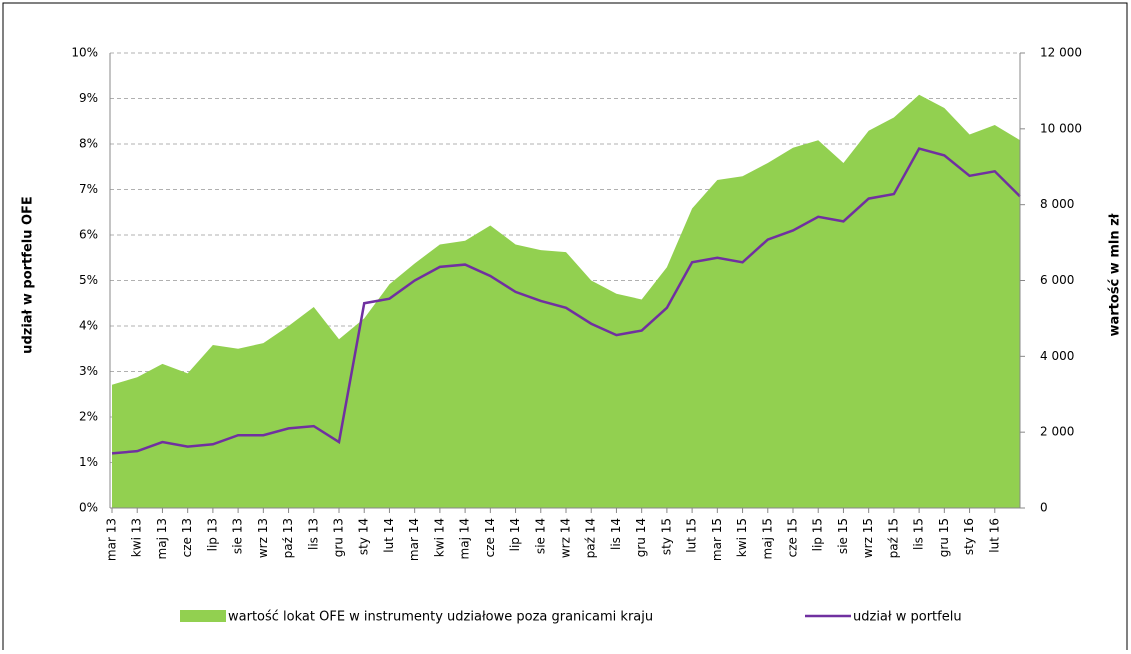 Image resolution: width=1131 pixels, height=654 pixels. What do you see at coordinates (1044, 508) in the screenshot?
I see `y2-tick-label: 0` at bounding box center [1044, 508].